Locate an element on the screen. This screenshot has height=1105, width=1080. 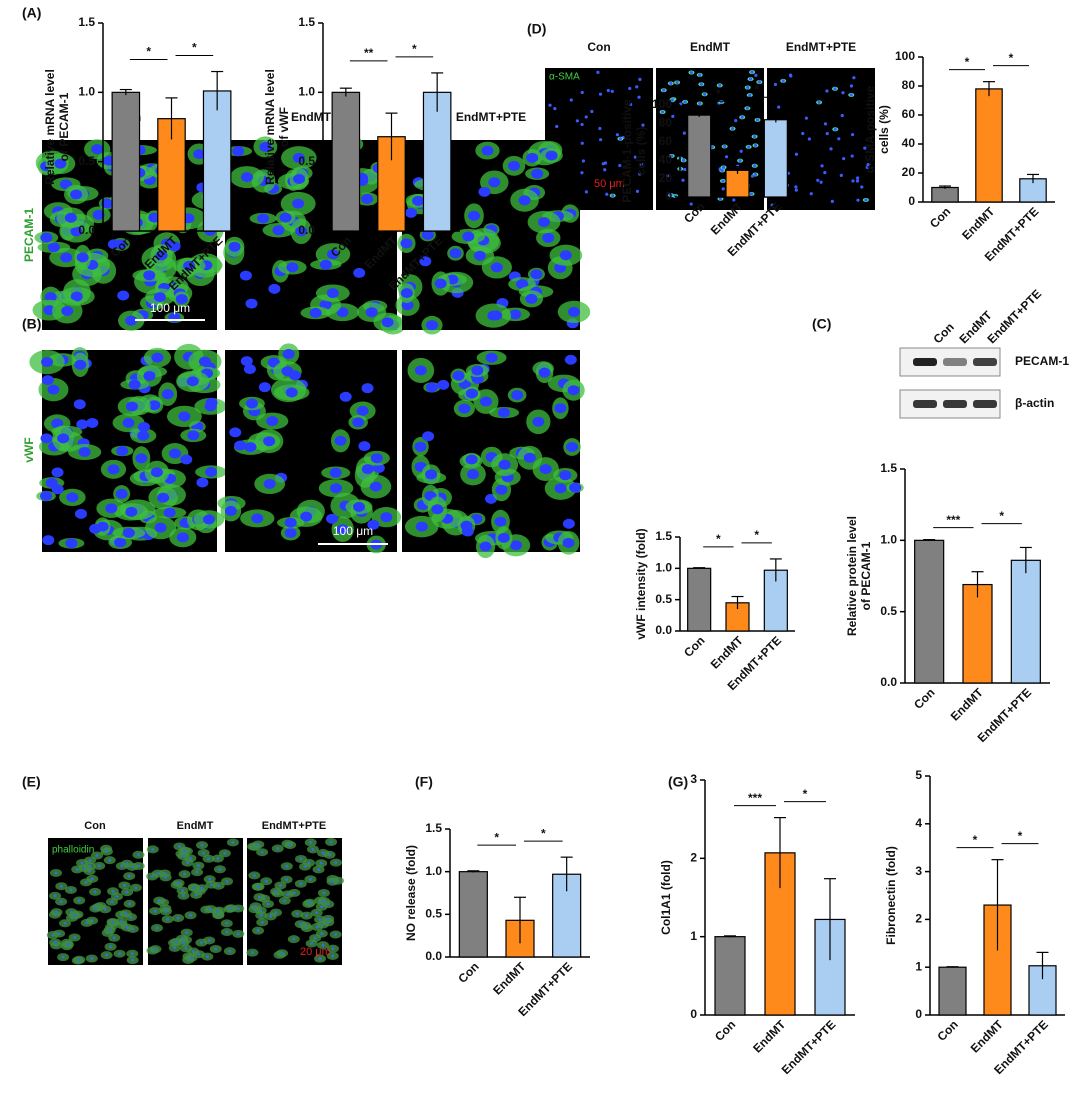
lane-label: Con is located at coordinates (943, 333).